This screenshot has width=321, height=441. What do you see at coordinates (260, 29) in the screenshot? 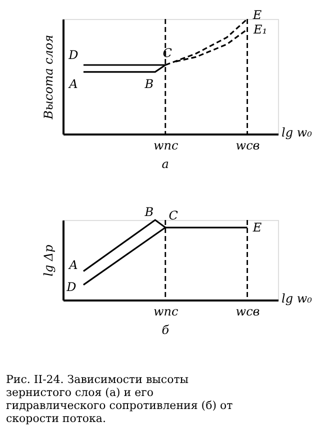
I see `annotation: E₁` at bounding box center [260, 29].